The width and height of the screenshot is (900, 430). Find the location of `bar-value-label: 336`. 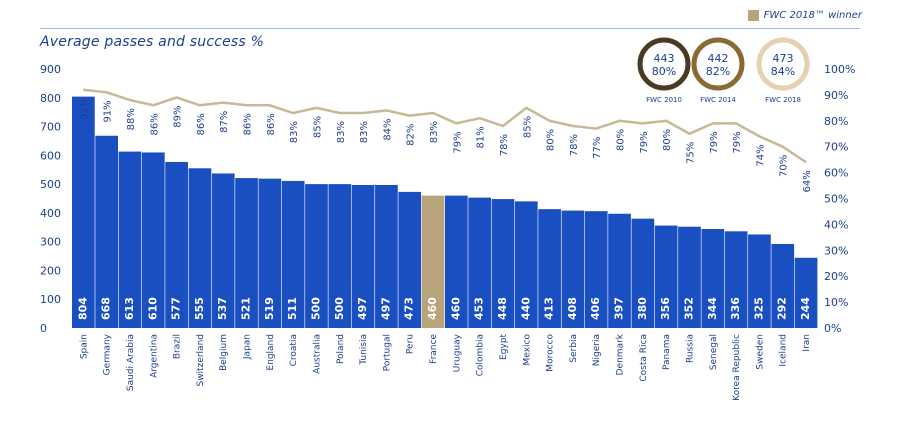

bar-value-label: 336 is located at coordinates (735, 308).